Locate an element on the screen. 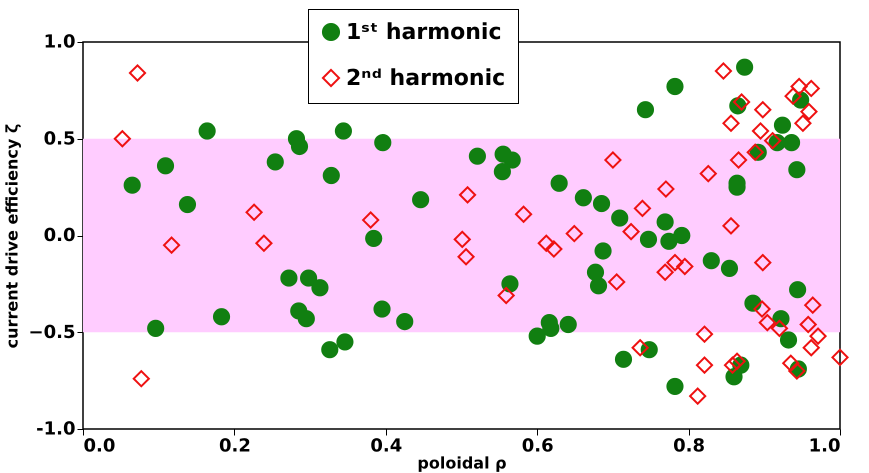  legend-label: 2ⁿᵈ harmonic is located at coordinates (426, 78).